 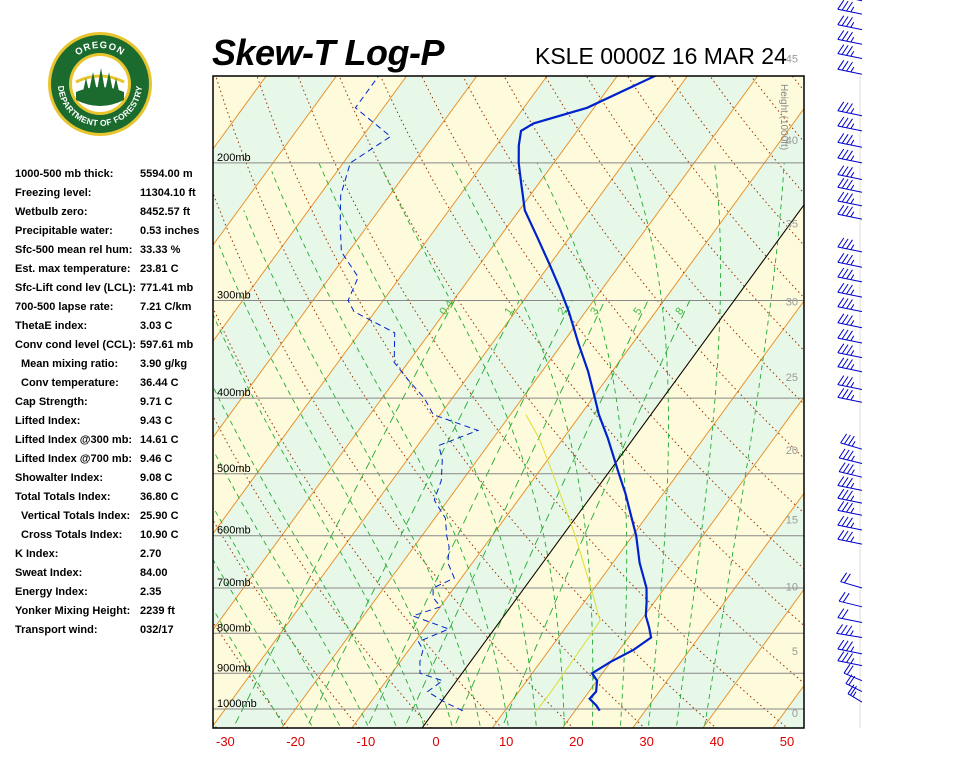 I want to click on temperature-tick-label: -30, so click(x=225, y=741).